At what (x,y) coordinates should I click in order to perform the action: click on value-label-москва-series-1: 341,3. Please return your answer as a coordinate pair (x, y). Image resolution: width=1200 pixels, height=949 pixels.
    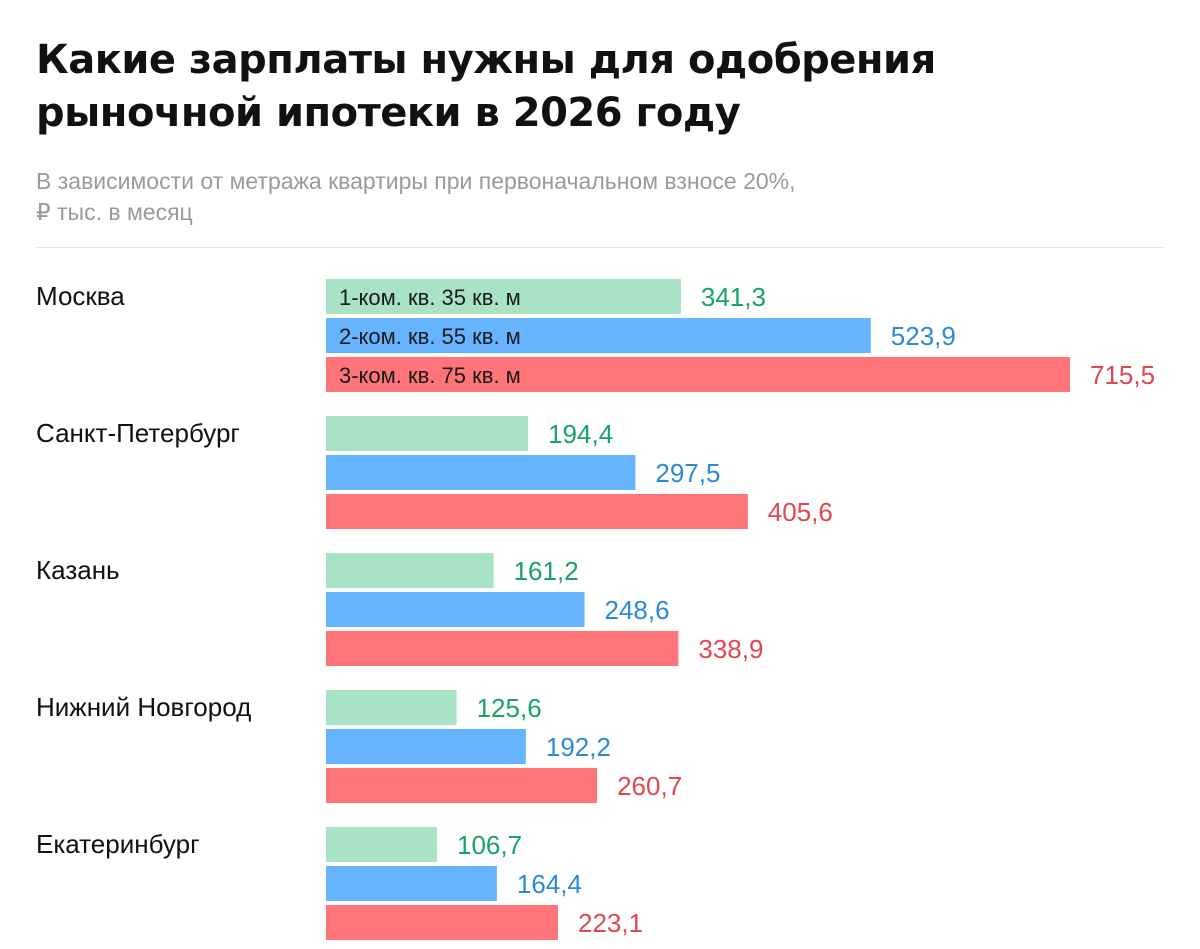
    Looking at the image, I should click on (733, 297).